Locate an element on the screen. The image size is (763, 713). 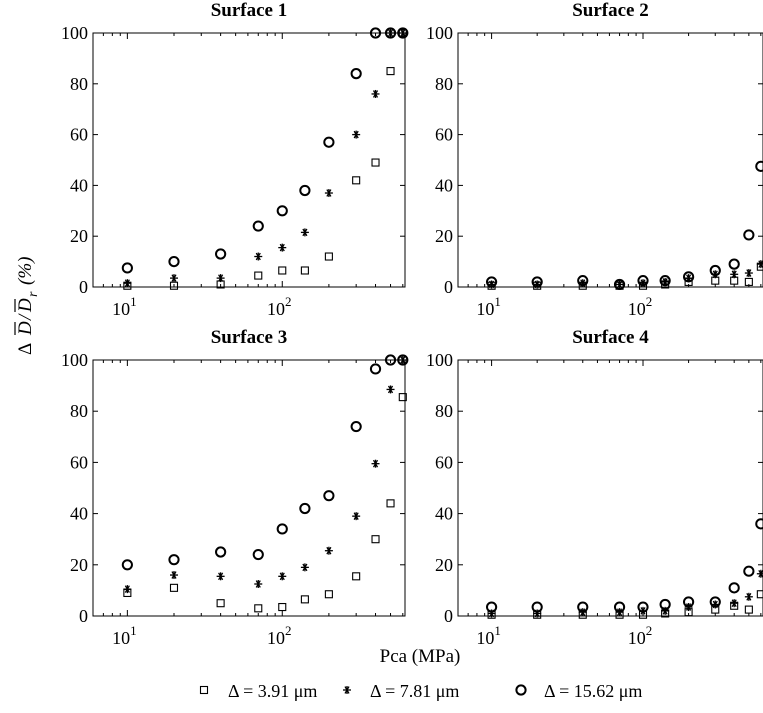
legend-item: Δ = 7.81 μm is located at coordinates (401, 691).